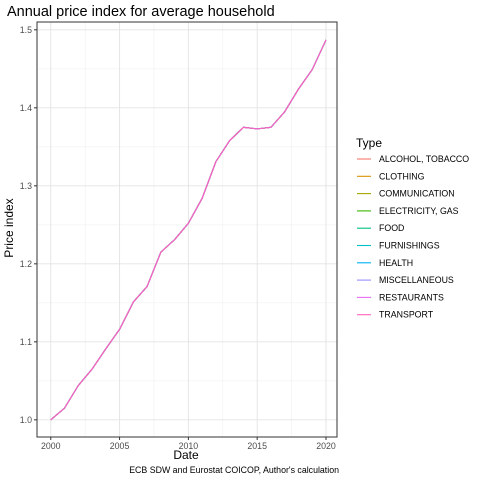  What do you see at coordinates (326, 446) in the screenshot?
I see `x-tick-label: 2020` at bounding box center [326, 446].